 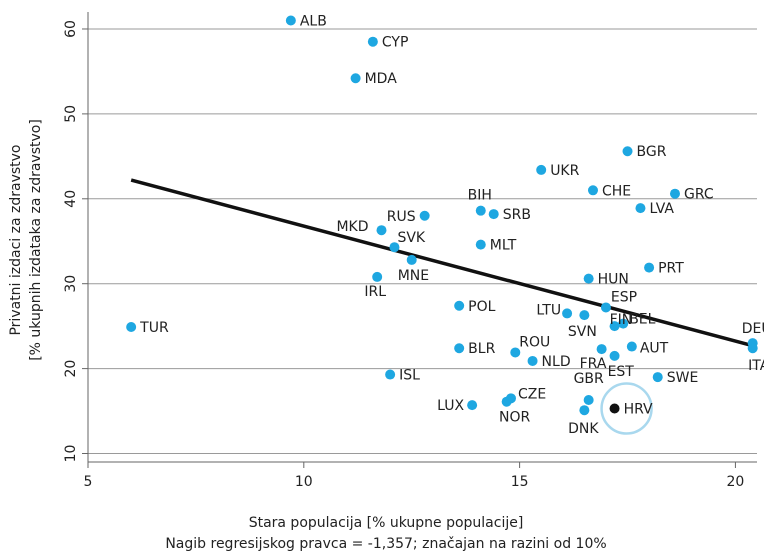 What do you see at coordinates (401, 217) in the screenshot?
I see `point-label: RUS` at bounding box center [401, 217].